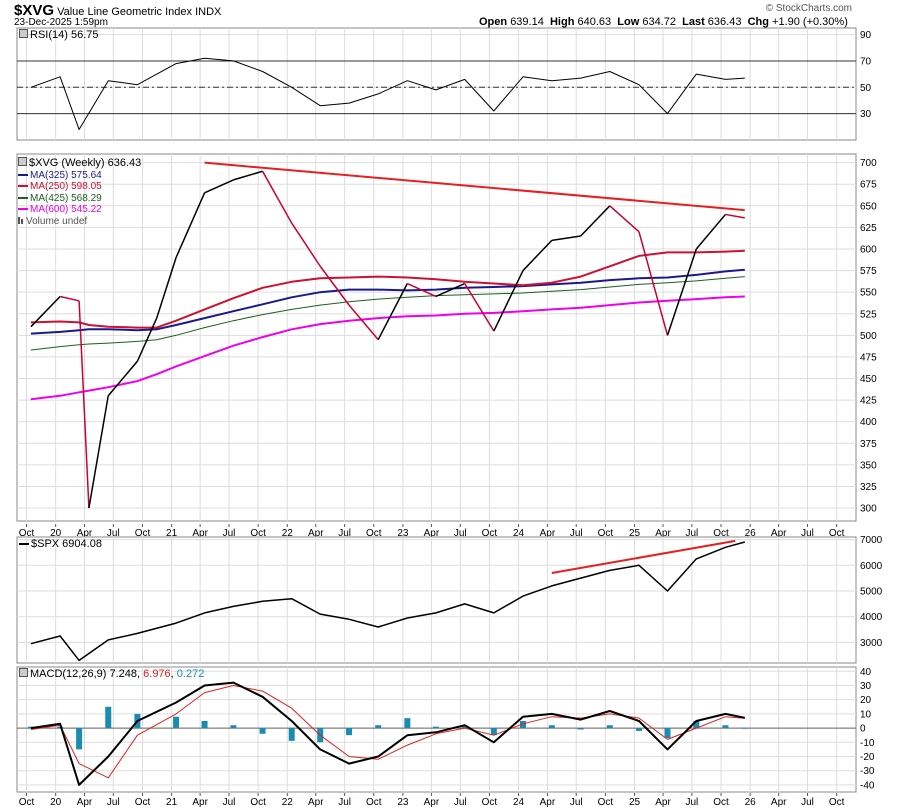 The width and height of the screenshot is (900, 811). Describe the element at coordinates (868, 293) in the screenshot. I see `price-y-tick: 550` at that location.